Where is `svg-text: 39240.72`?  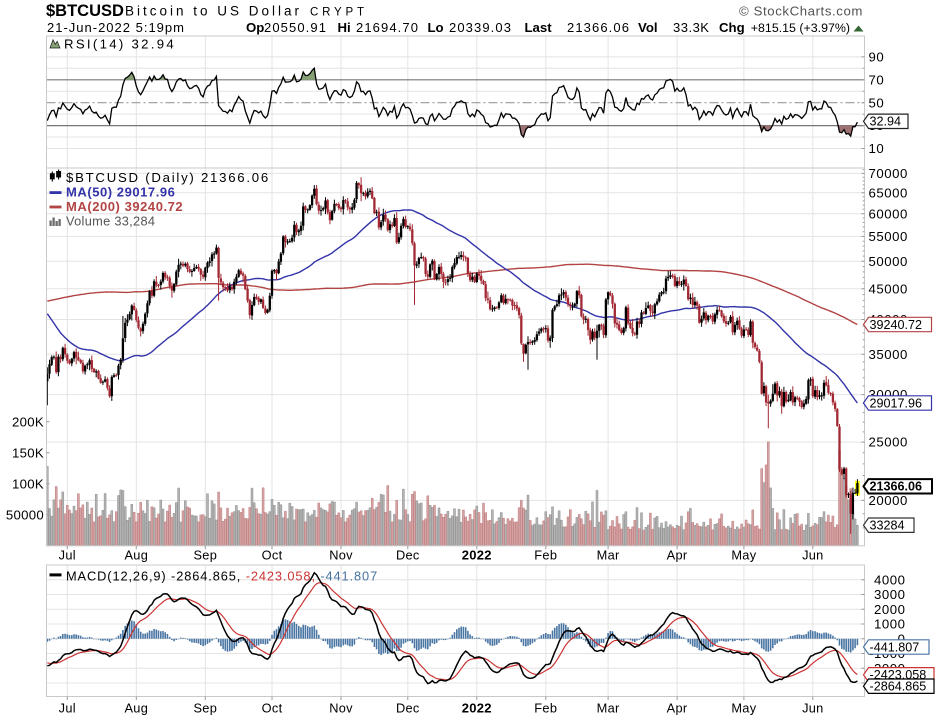
svg-text: 39240.72 is located at coordinates (896, 325).